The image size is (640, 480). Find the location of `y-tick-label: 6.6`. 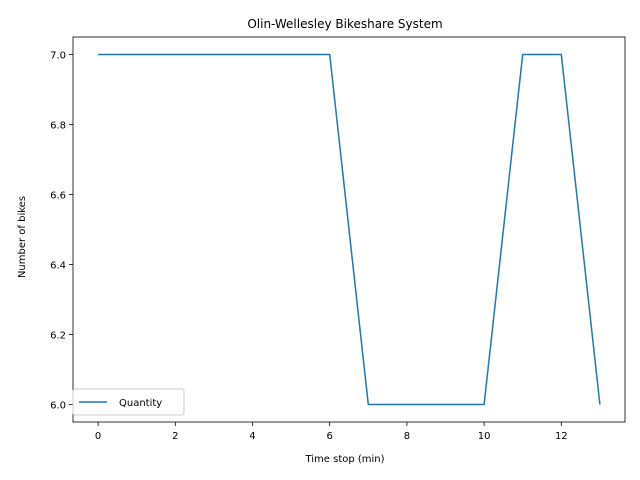

y-tick-label: 6.6 is located at coordinates (58, 196).